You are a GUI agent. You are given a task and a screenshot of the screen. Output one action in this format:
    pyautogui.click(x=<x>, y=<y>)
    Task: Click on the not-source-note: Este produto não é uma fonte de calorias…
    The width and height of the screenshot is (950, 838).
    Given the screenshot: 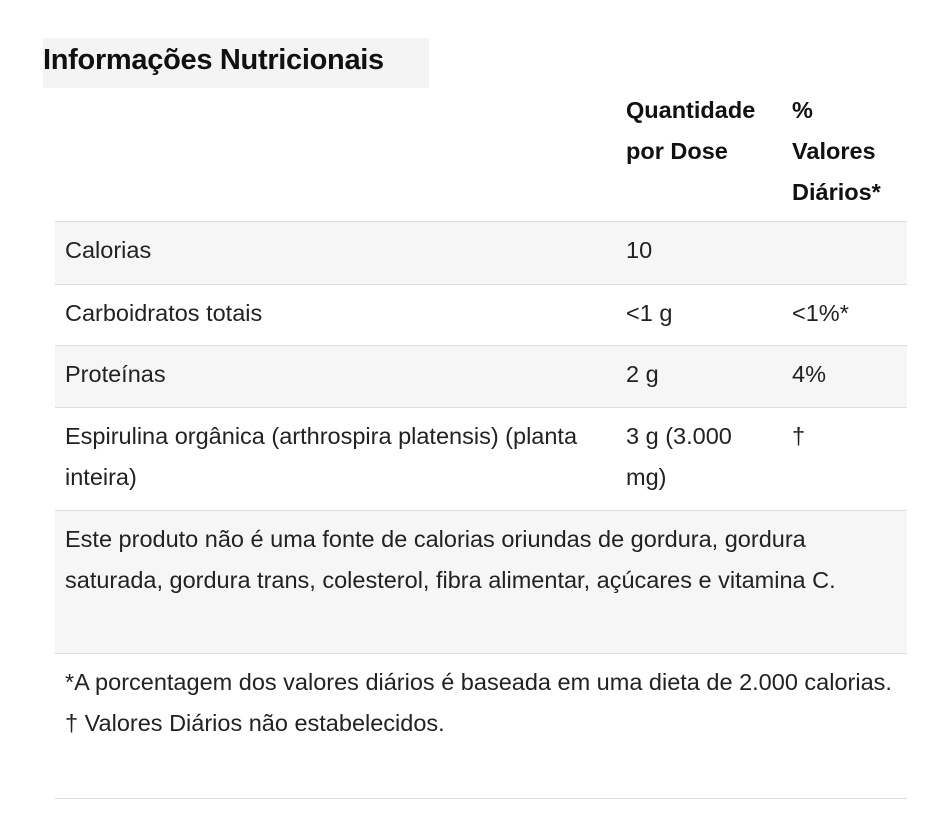 What is the action you would take?
    pyautogui.click(x=450, y=559)
    